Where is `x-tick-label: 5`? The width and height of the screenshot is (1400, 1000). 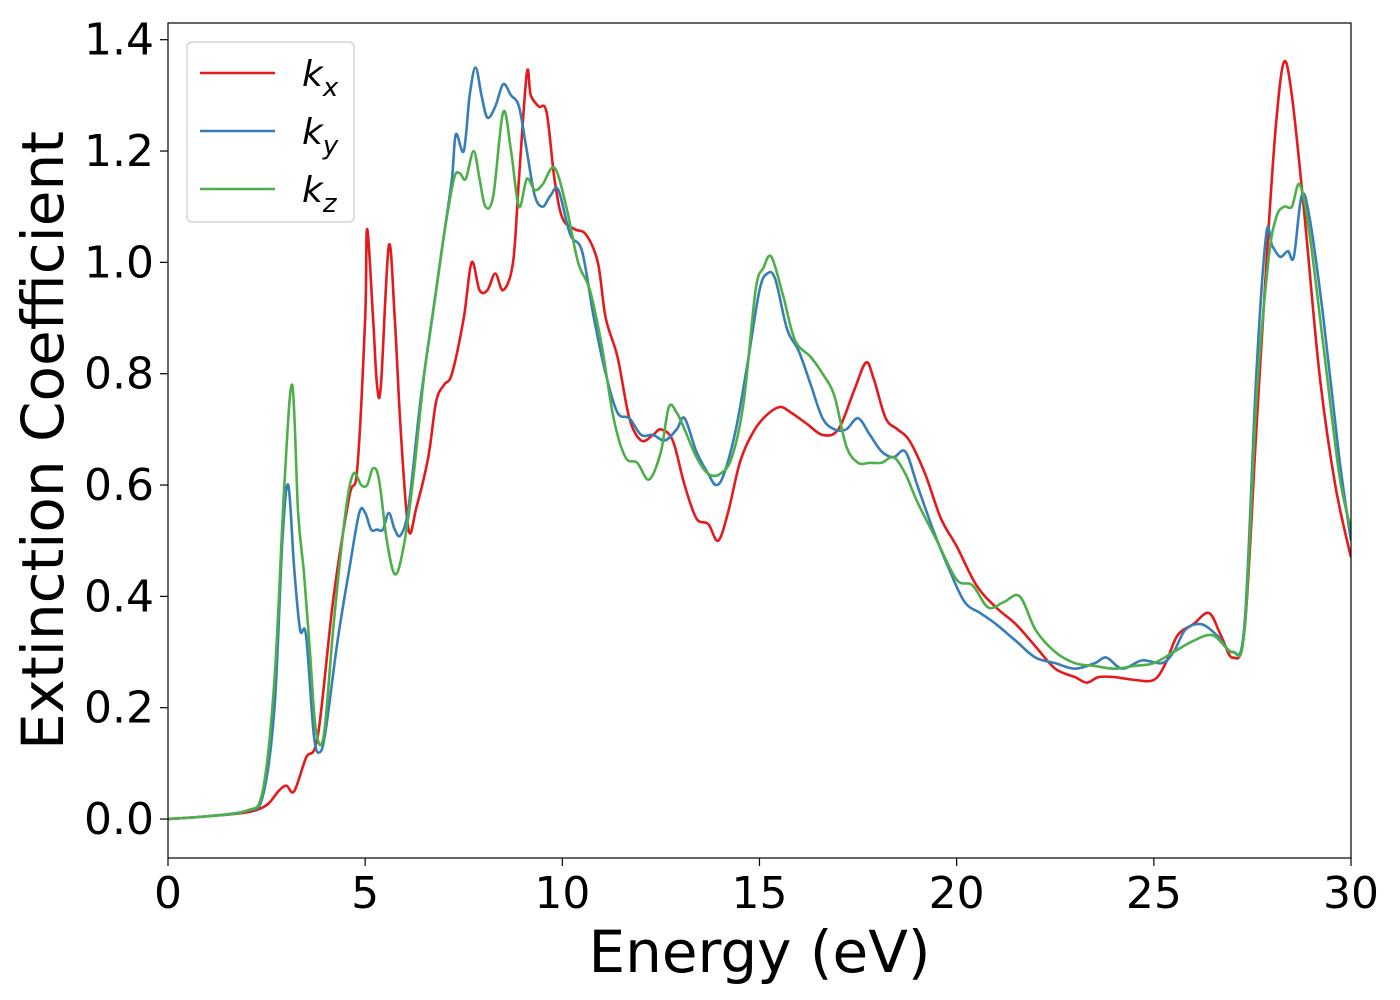
x-tick-label: 5 is located at coordinates (365, 893).